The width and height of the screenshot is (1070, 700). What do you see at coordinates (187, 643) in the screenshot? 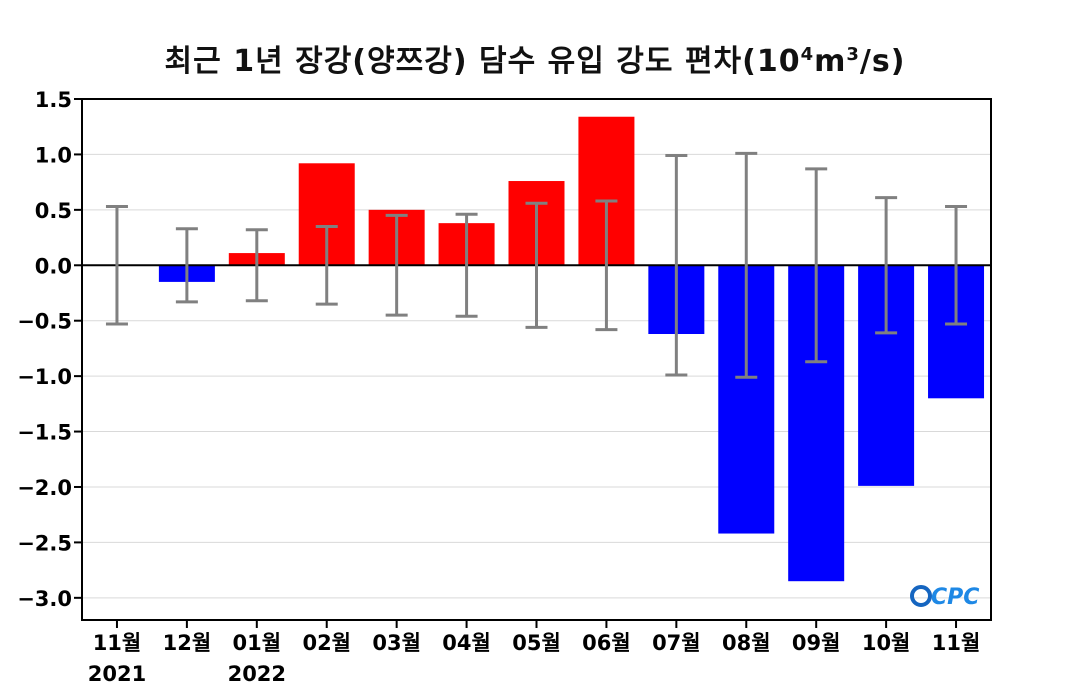
I see `x-tick-label: 12월` at bounding box center [187, 643].